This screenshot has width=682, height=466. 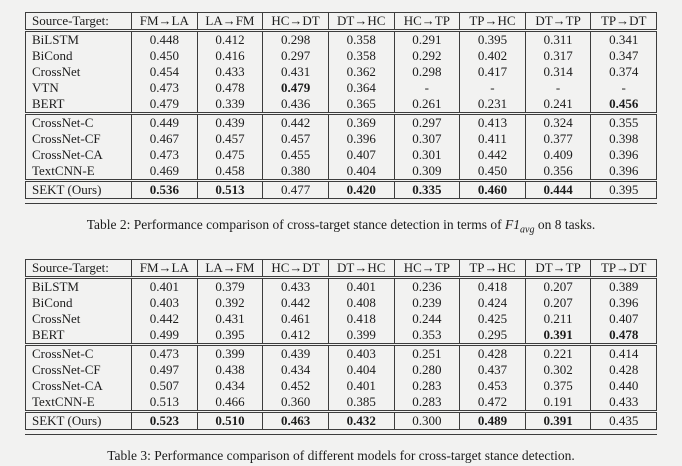 I want to click on row-label: CrossNet-C, so click(x=78, y=122).